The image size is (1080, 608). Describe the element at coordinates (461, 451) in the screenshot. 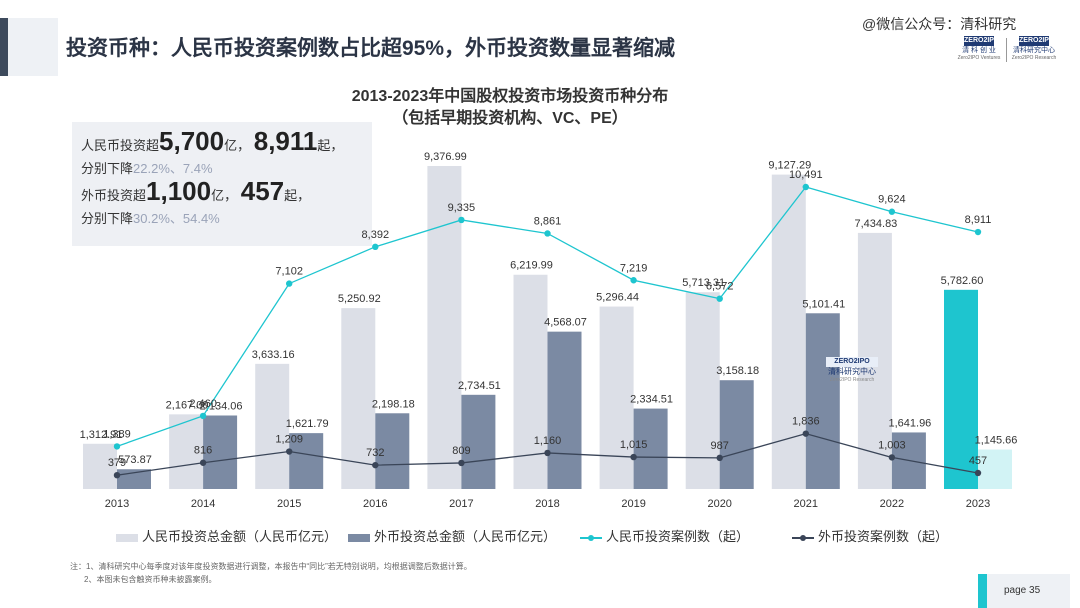

I see `label-fx-count-2017: 809` at that location.